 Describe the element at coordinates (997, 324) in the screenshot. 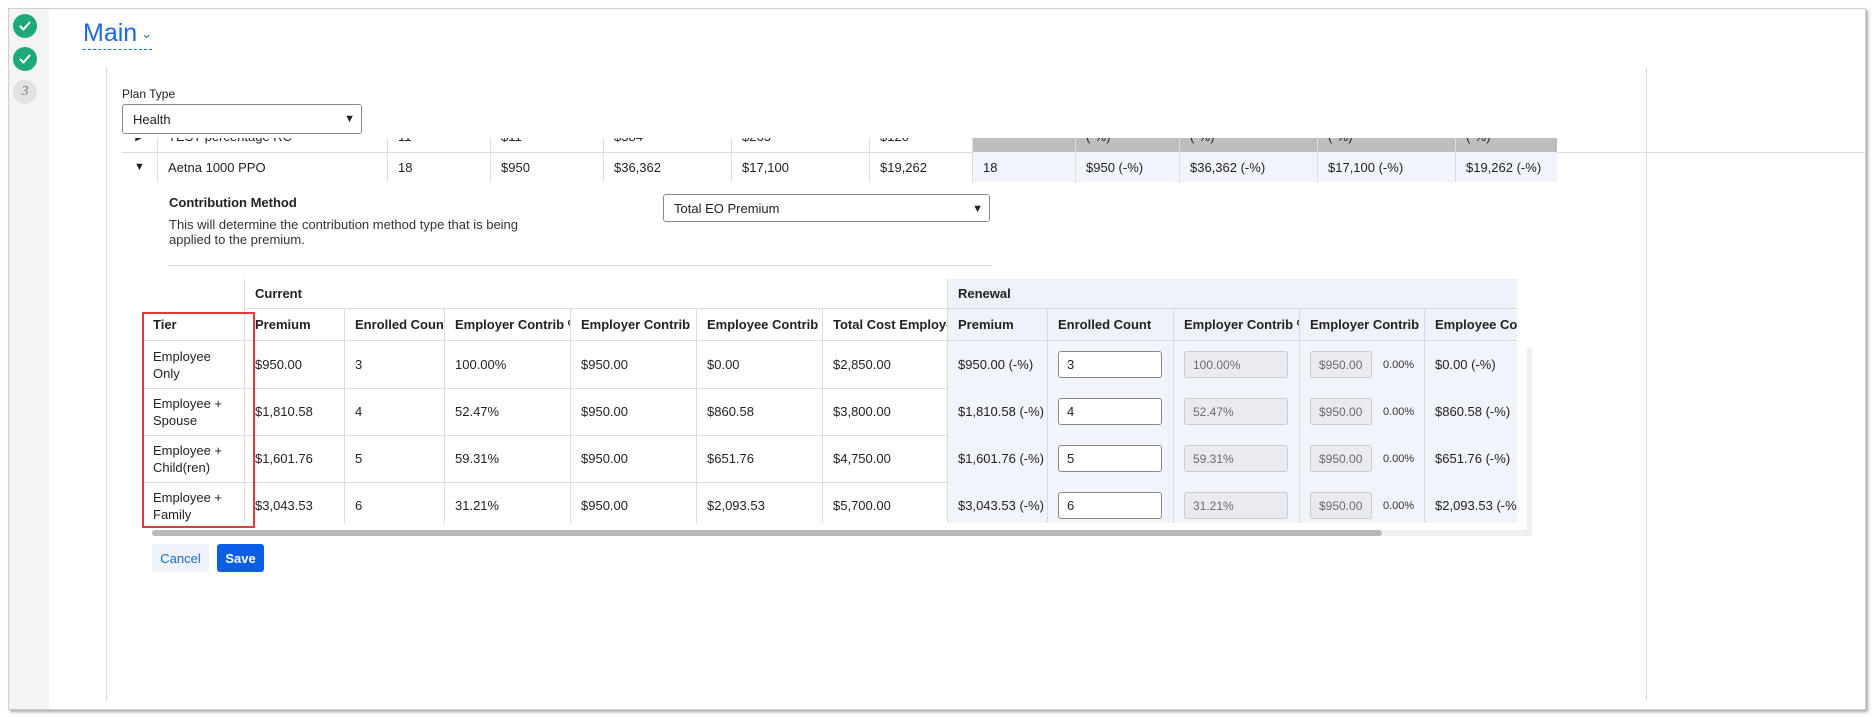

I see `col-header-renewal-premium: Premium` at that location.